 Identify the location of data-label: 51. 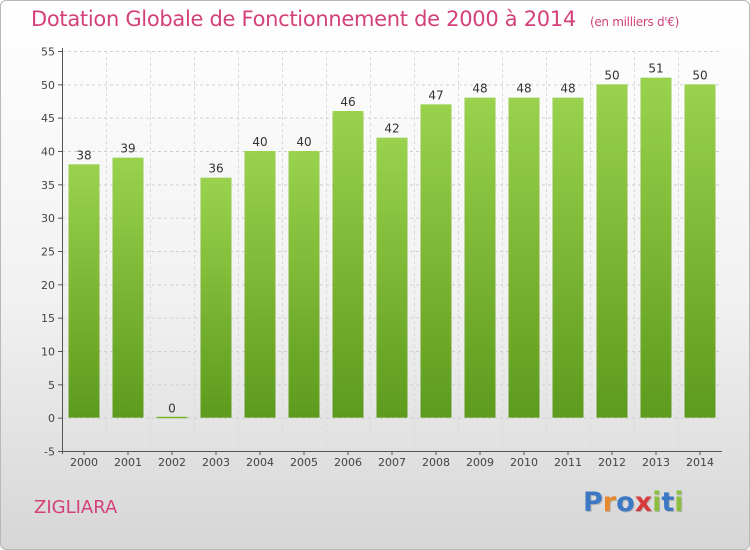
(655, 69).